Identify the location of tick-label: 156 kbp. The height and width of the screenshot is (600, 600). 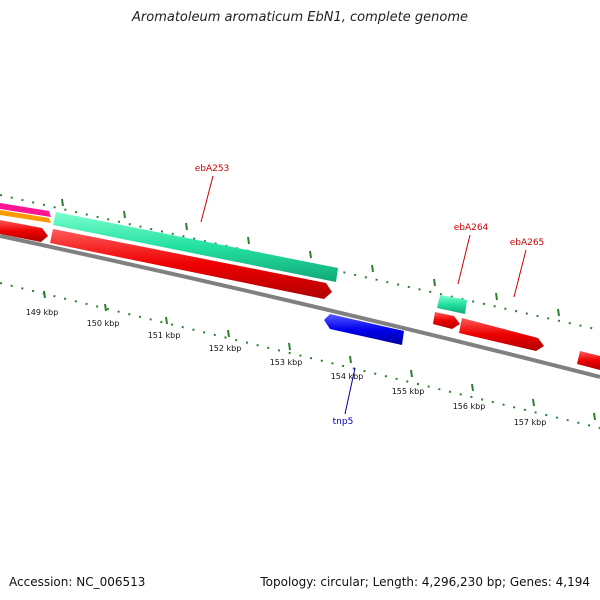
(469, 406).